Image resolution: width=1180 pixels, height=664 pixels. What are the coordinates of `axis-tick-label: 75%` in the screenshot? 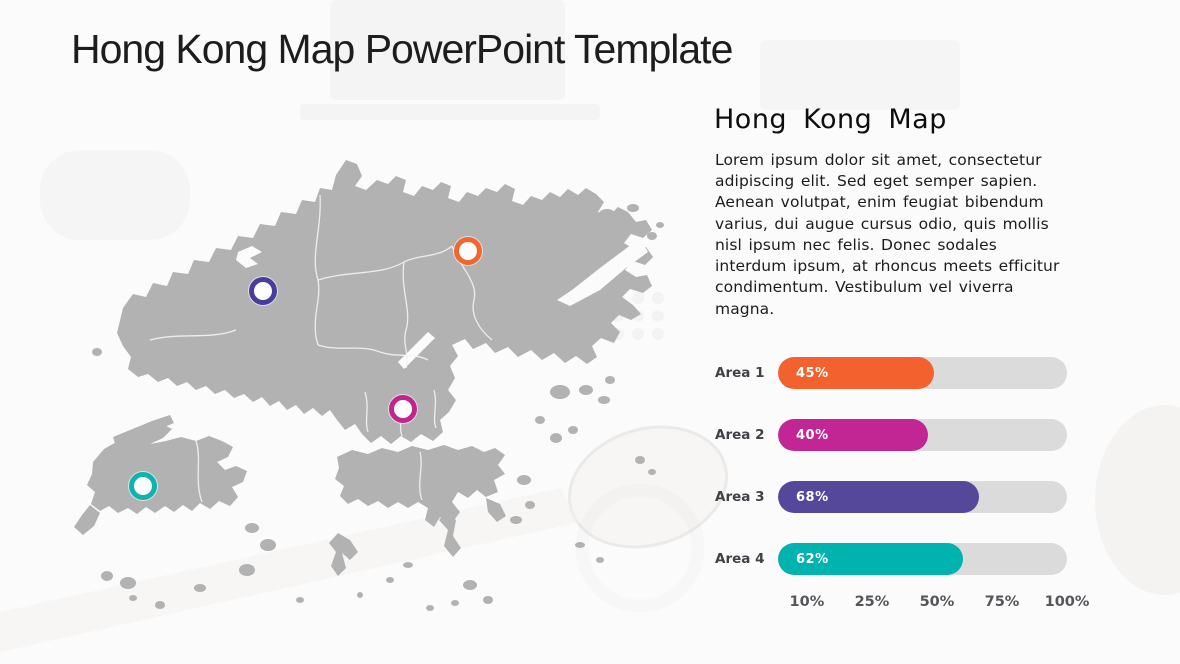 It's located at (1002, 602).